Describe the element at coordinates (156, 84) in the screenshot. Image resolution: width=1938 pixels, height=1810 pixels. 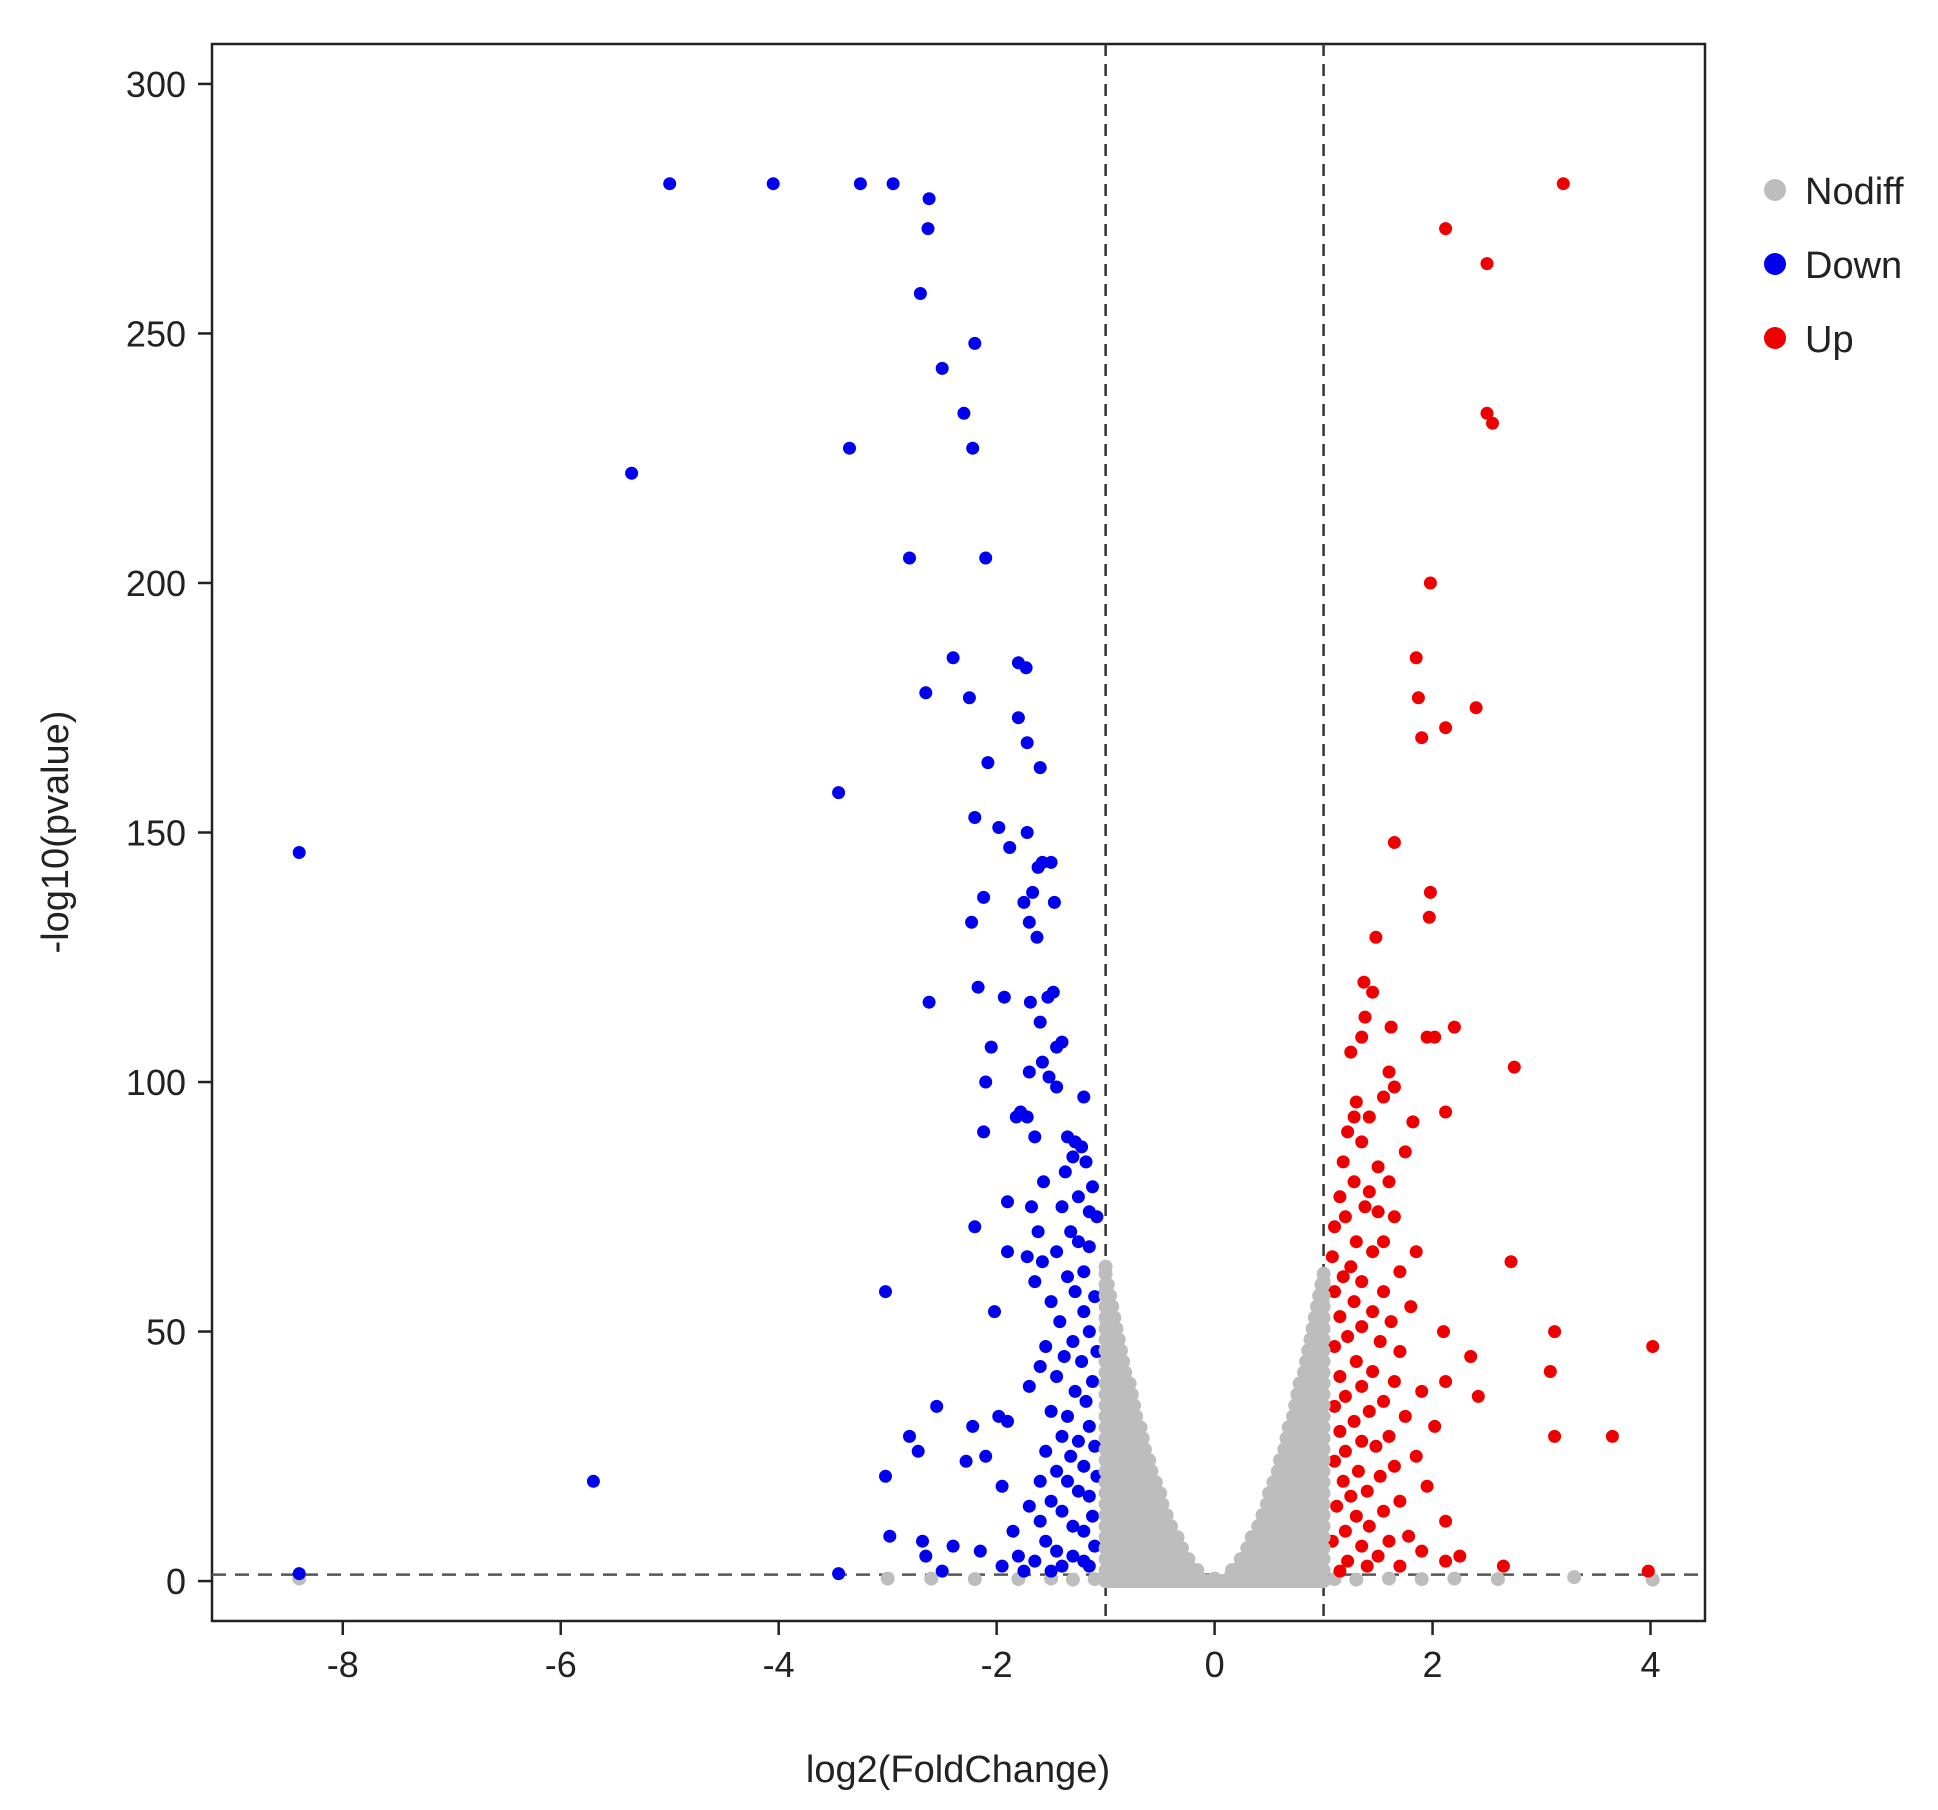
I see `y-tick-label: 300` at that location.